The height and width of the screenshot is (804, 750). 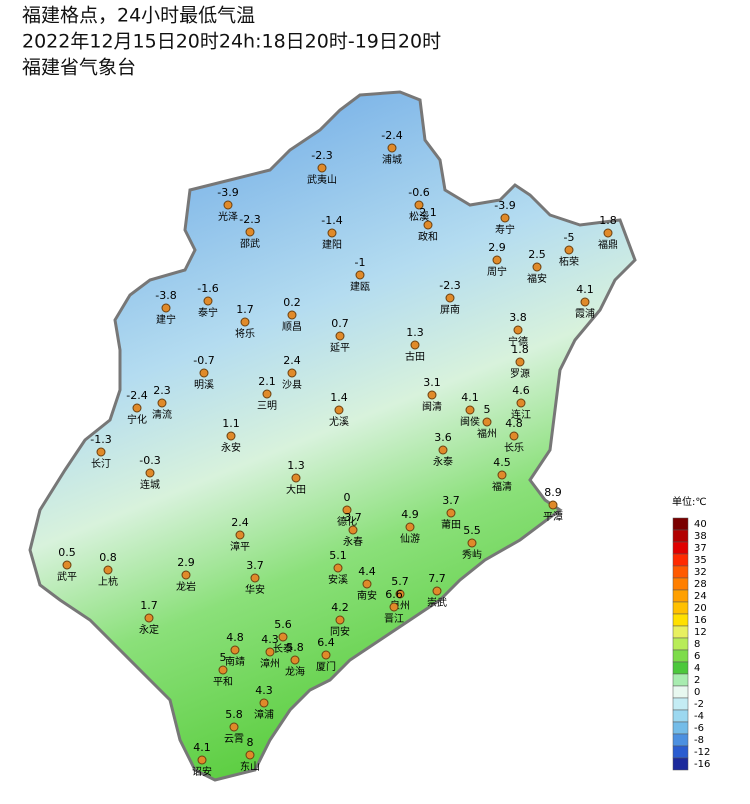 I want to click on legend-label: -8, so click(x=699, y=740).